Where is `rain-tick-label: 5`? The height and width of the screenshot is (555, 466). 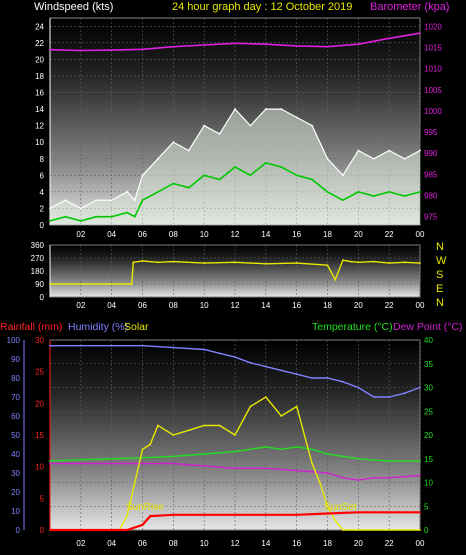 rain-tick-label: 5 is located at coordinates (42, 498).